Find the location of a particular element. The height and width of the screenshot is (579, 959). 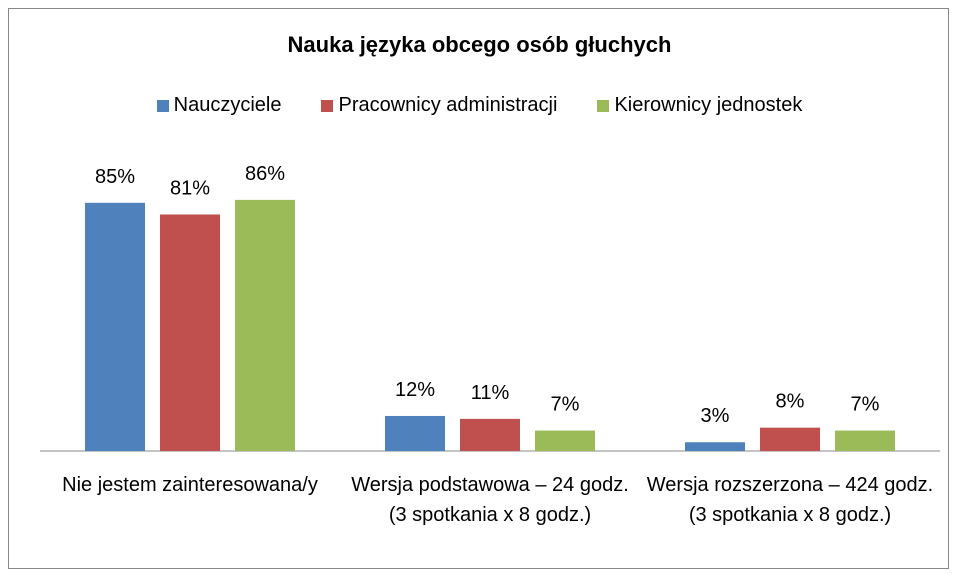

legend-item: Nauczyciele is located at coordinates (219, 105).